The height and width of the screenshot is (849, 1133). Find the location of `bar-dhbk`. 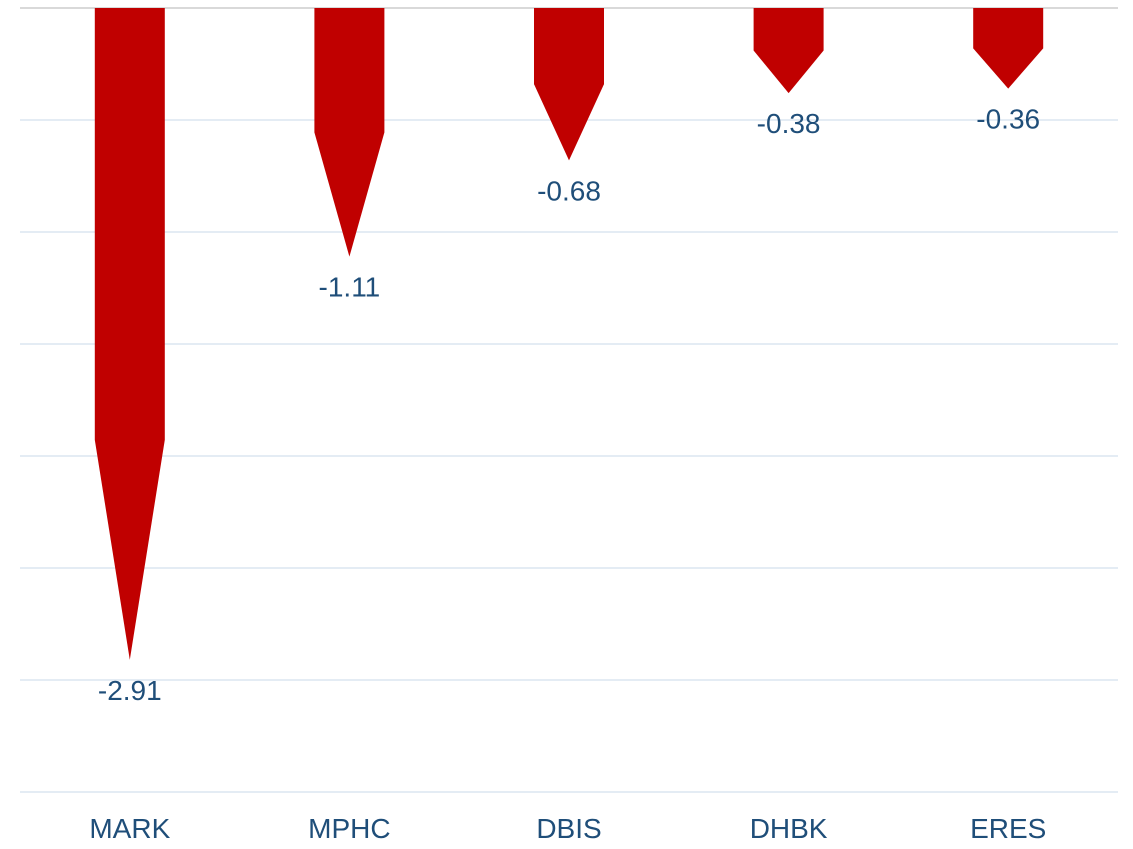

bar-dhbk is located at coordinates (788, 51).